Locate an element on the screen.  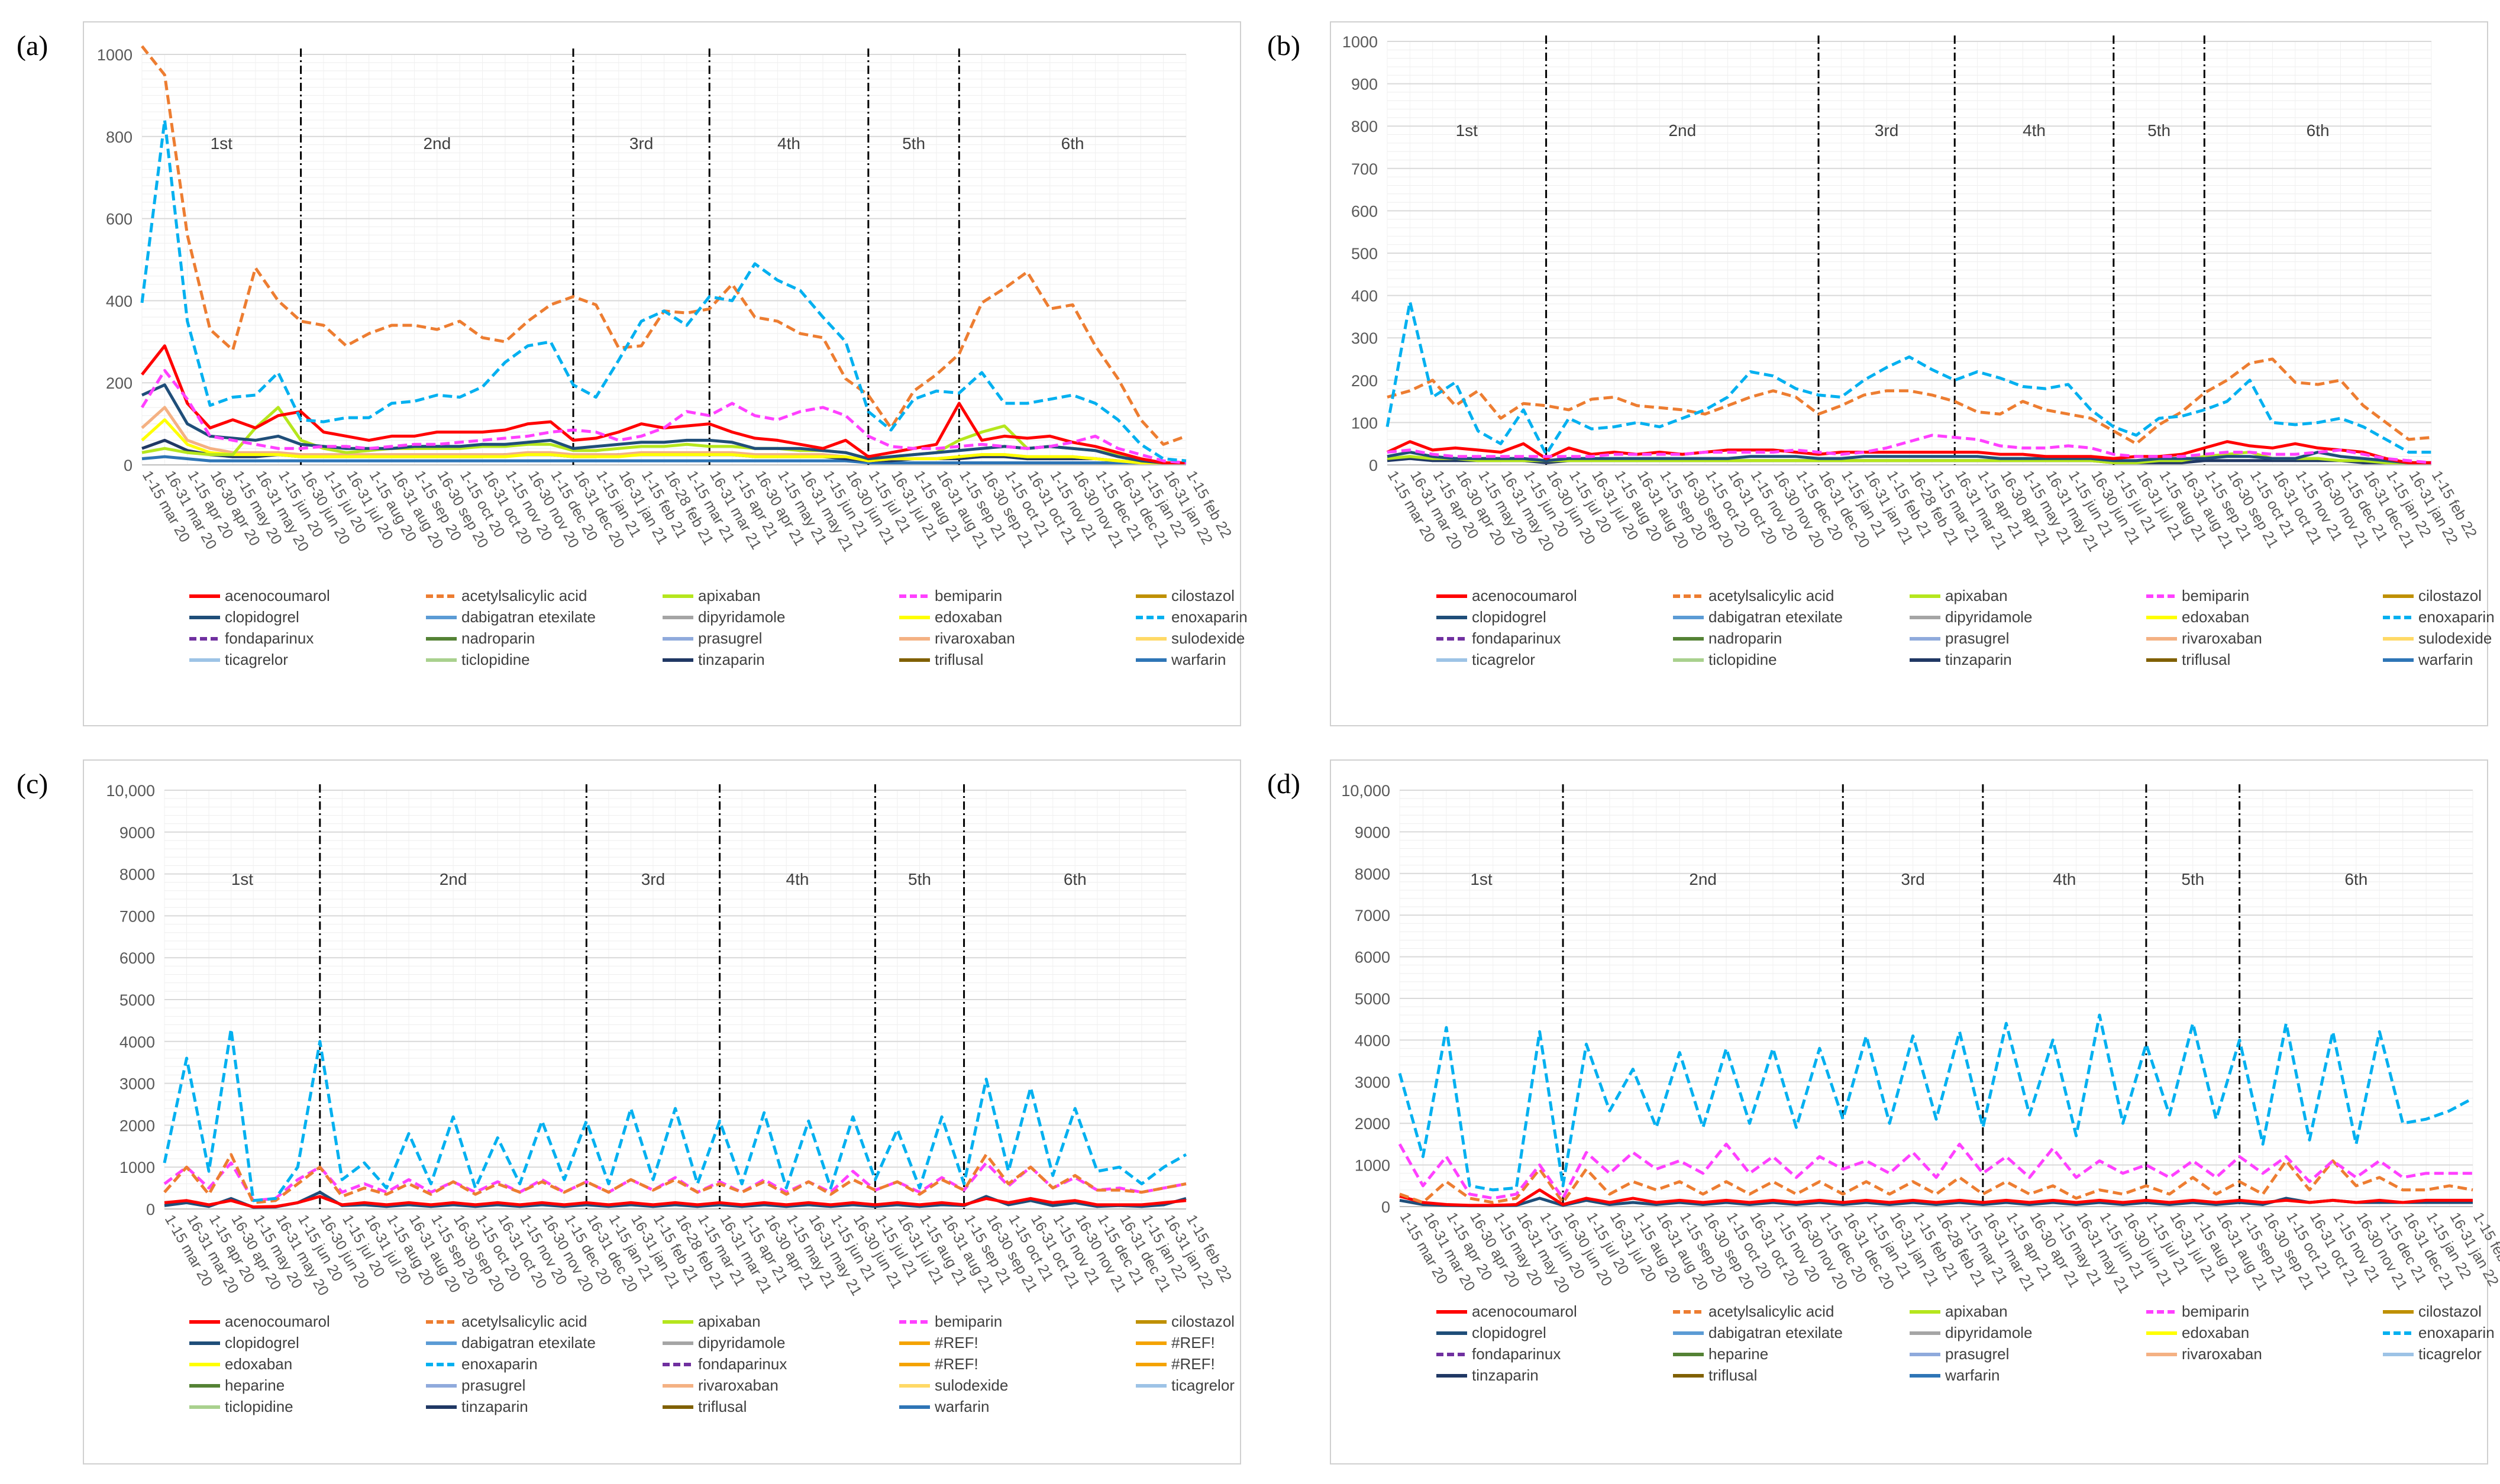
y-tick-label: 500 is located at coordinates (1364, 254).